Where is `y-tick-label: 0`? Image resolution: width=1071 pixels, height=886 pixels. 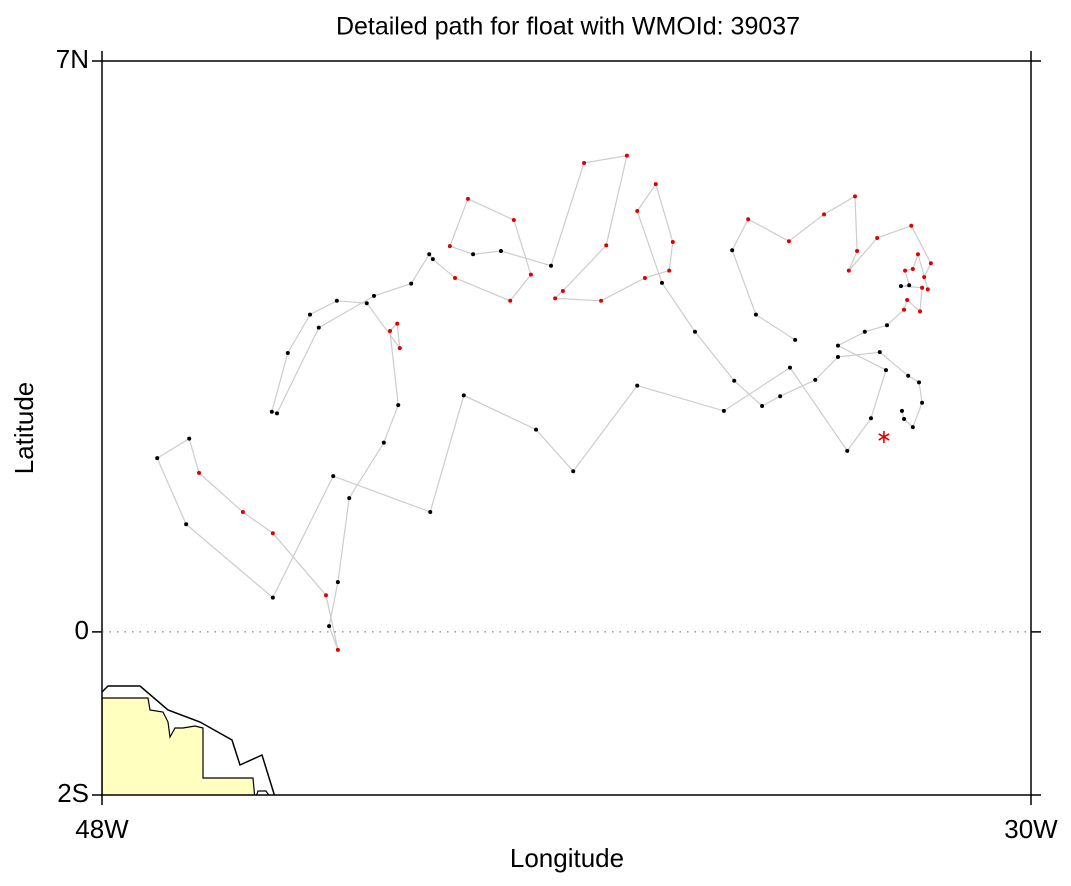 y-tick-label: 0 is located at coordinates (82, 630).